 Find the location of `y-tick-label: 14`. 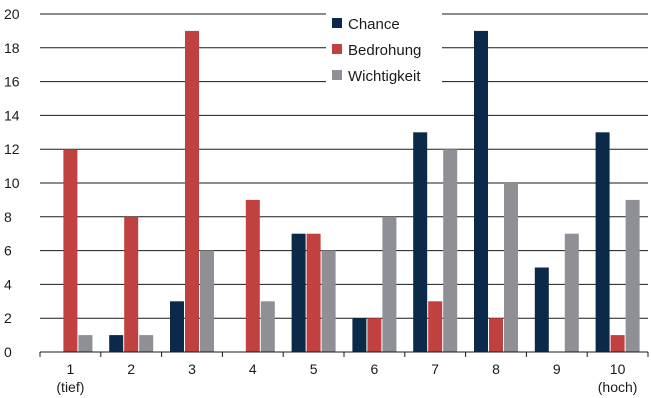

y-tick-label: 14 is located at coordinates (12, 115).